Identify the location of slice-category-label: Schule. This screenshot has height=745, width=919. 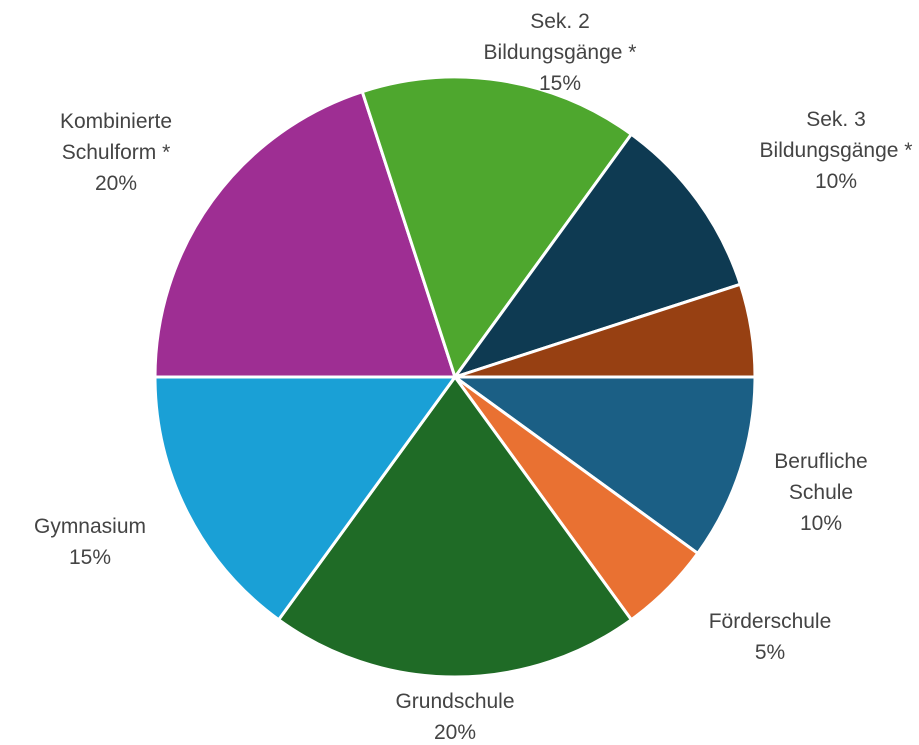
(821, 492).